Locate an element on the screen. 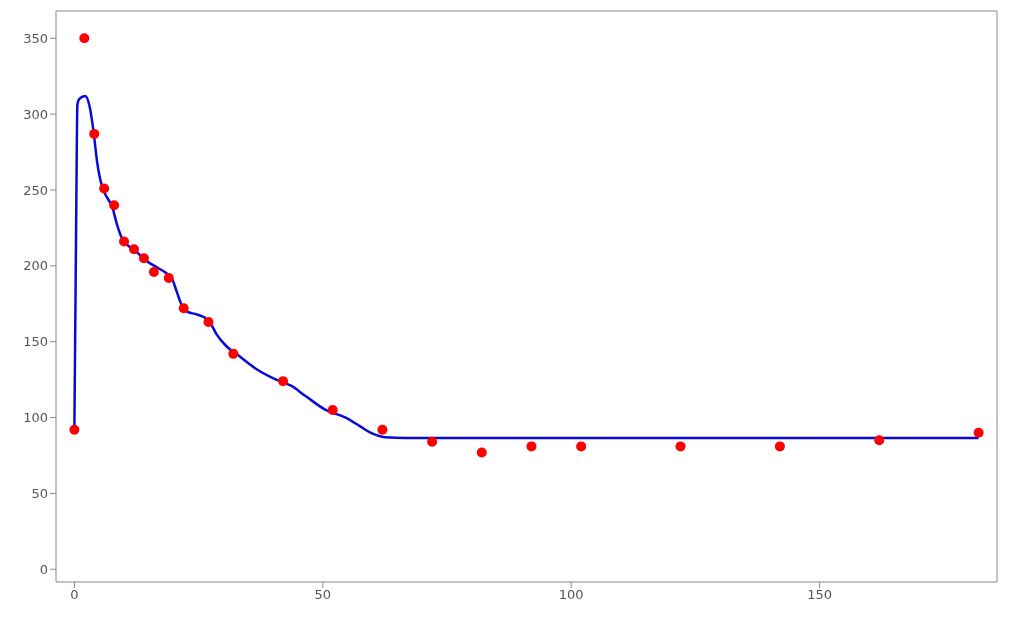  y-tick-label: 150 is located at coordinates (35, 342).